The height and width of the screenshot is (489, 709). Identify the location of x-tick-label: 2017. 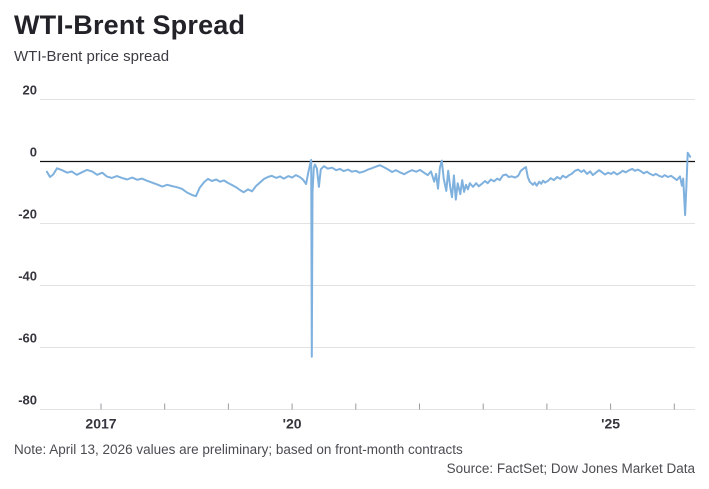
(100, 424).